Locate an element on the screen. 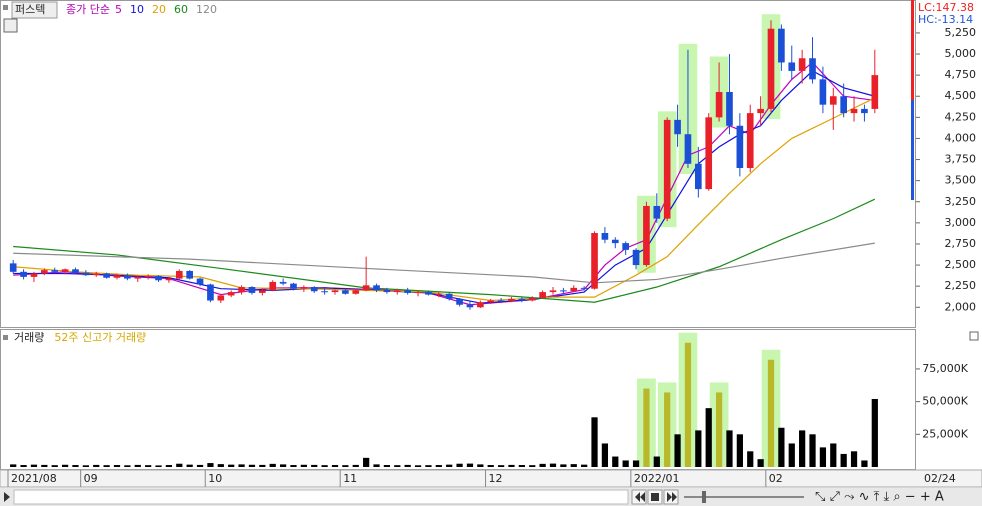 Image resolution: width=982 pixels, height=506 pixels. tool-icons: ⤡ ⤢ ⤳ ∿ ⤒ ⤓ ⌕ − + A is located at coordinates (879, 497).